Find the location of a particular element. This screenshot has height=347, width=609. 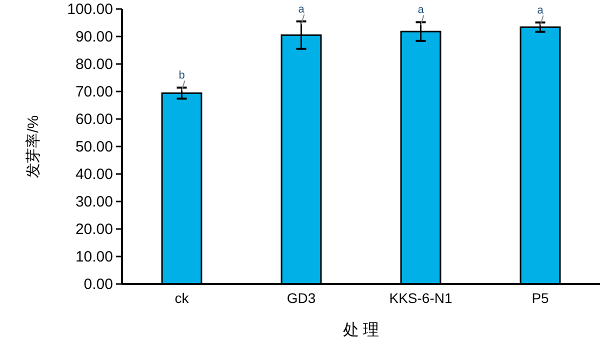

y-tick-label: 0.00 is located at coordinates (98, 284).